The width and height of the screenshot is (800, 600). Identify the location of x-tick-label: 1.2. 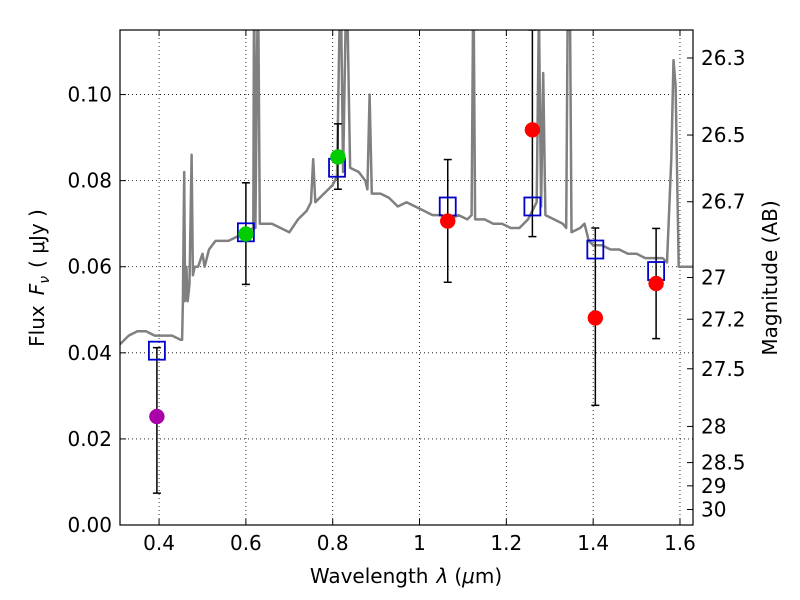
(506, 543).